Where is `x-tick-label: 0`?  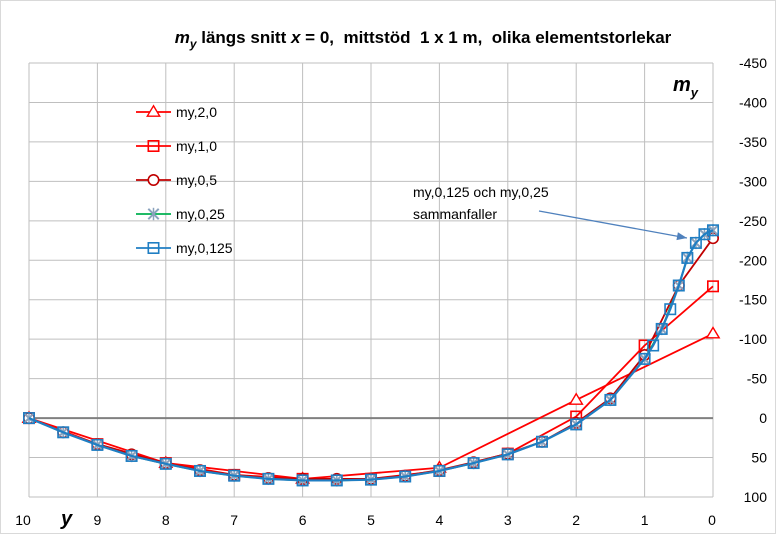 x-tick-label: 0 is located at coordinates (712, 520).